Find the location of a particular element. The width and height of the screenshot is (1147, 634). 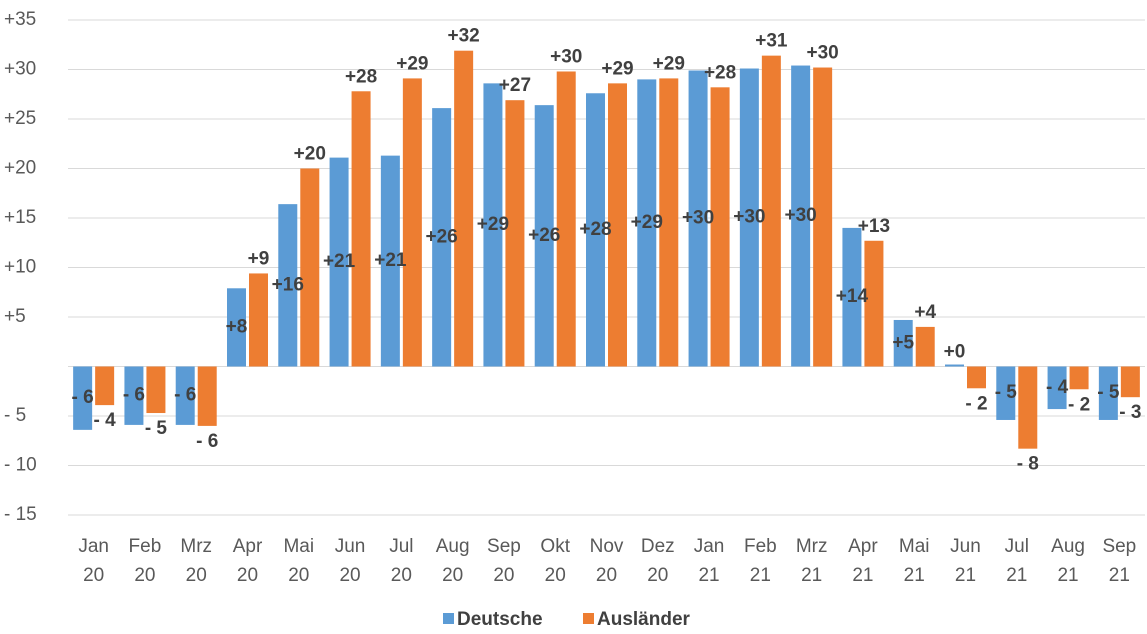

x-tick-label: Mrz 21 is located at coordinates (811, 561).